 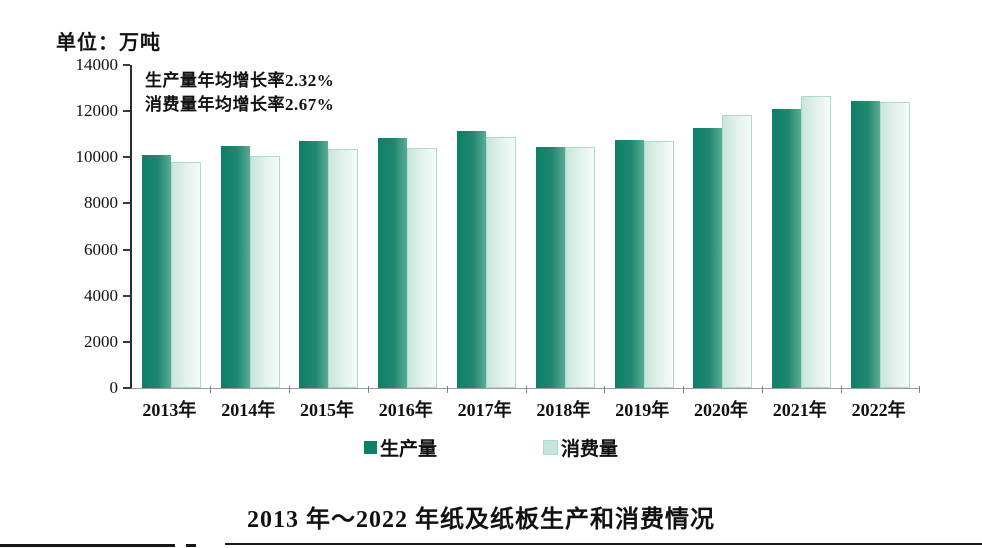 I want to click on x-category-label: 2016年, so click(x=405, y=410).